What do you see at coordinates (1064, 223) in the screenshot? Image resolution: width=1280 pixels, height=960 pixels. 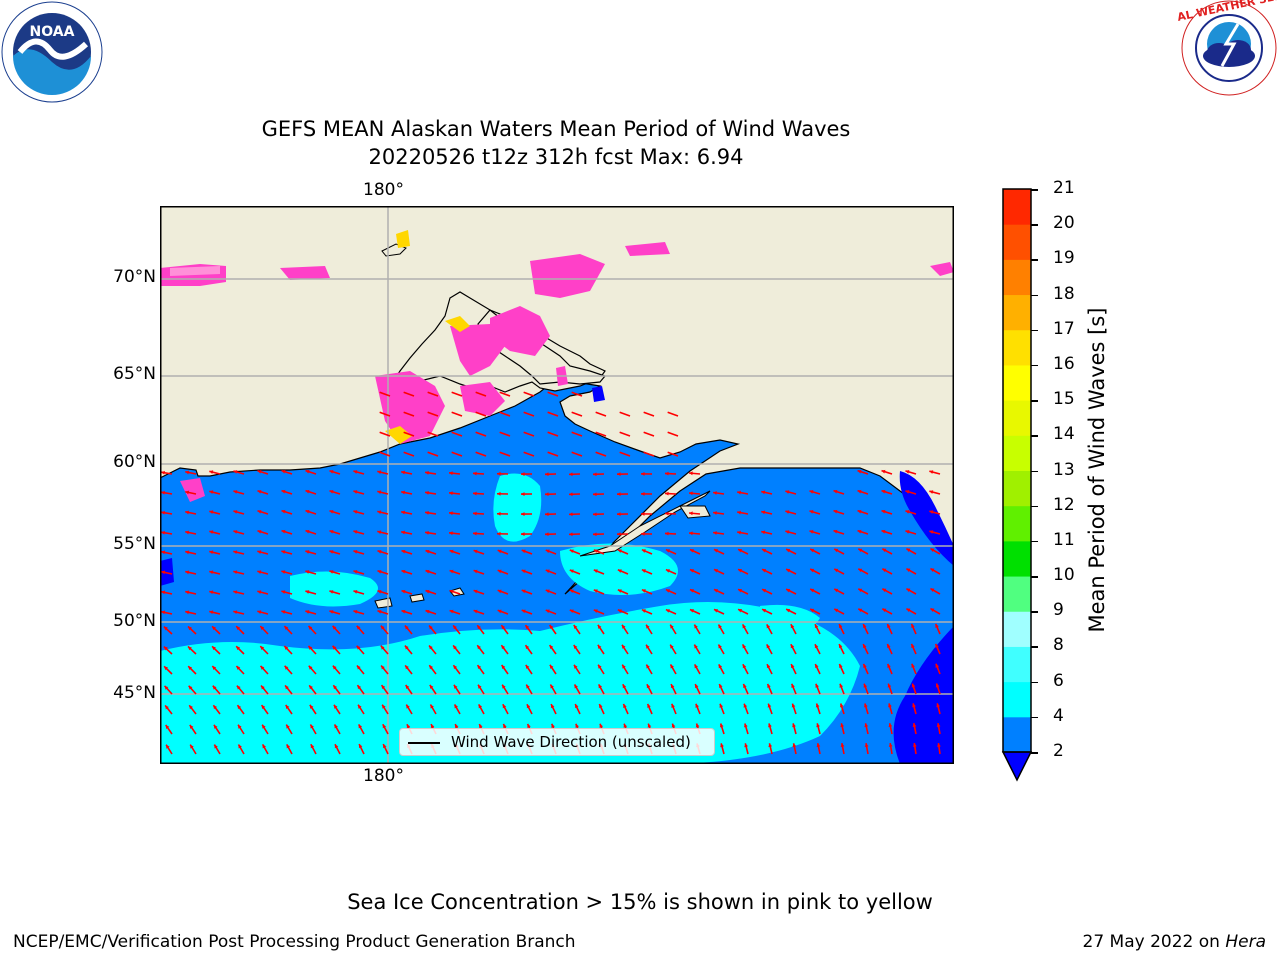 I see `colorbar-tick-label: 20` at bounding box center [1064, 223].